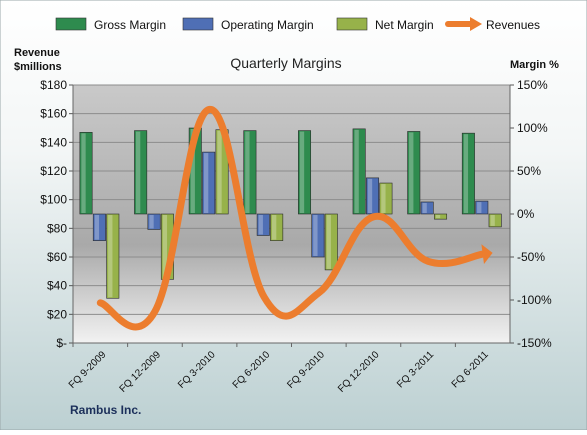 The image size is (587, 435). Describe the element at coordinates (529, 171) in the screenshot. I see `right-tick-label: 50%` at that location.